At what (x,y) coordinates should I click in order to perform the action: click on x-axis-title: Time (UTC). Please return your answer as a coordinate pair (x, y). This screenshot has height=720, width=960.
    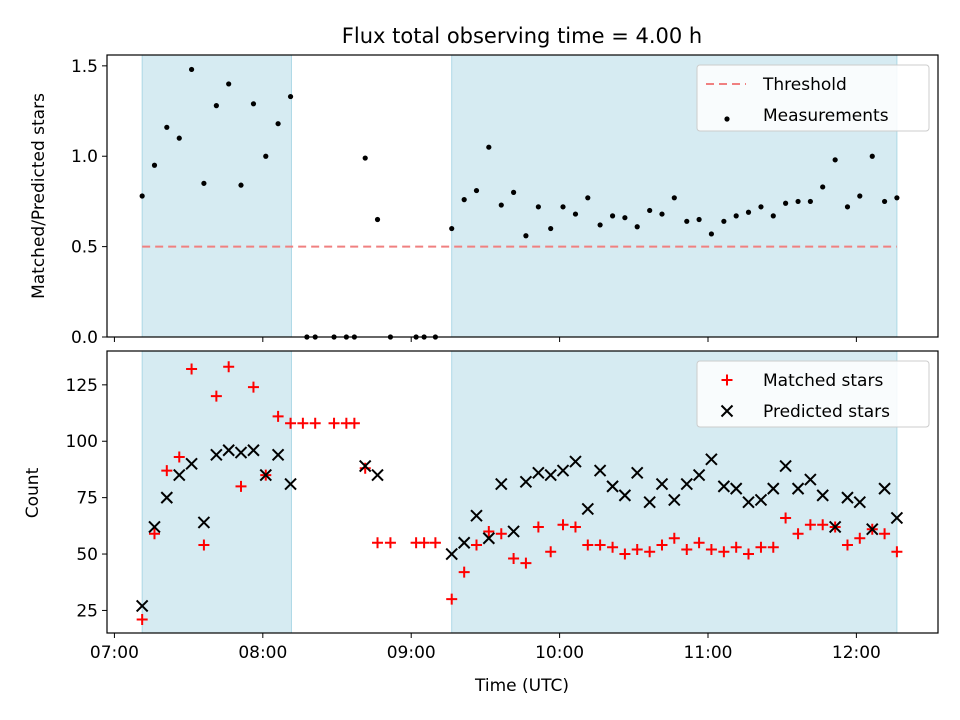
    Looking at the image, I should click on (521, 686).